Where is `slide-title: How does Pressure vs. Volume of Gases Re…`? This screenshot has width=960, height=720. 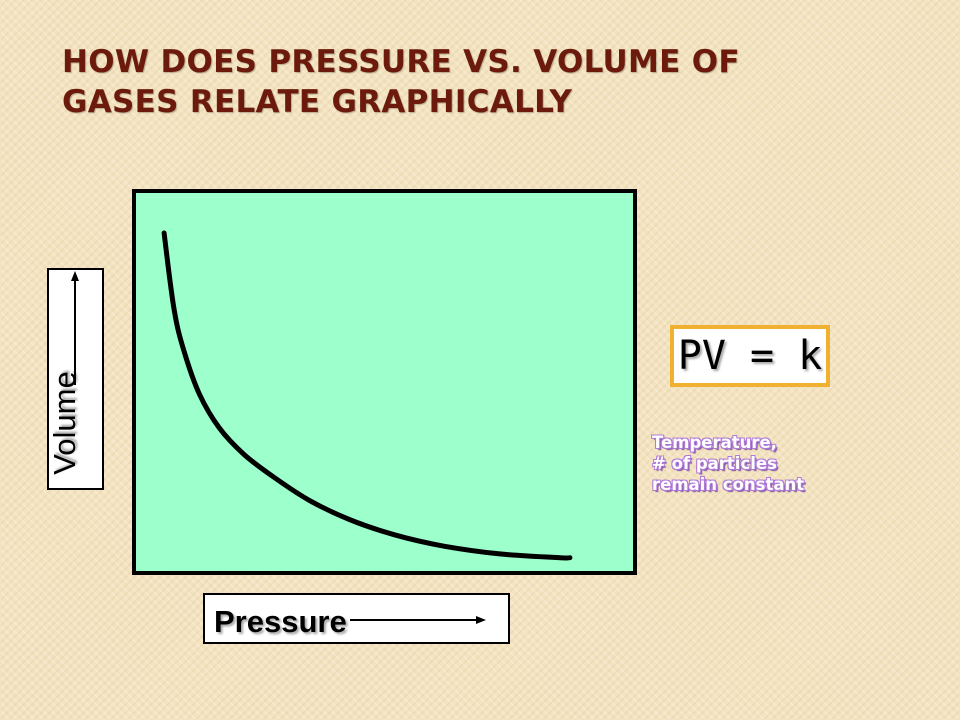
slide-title: How does Pressure vs. Volume of Gases Re… is located at coordinates (492, 82).